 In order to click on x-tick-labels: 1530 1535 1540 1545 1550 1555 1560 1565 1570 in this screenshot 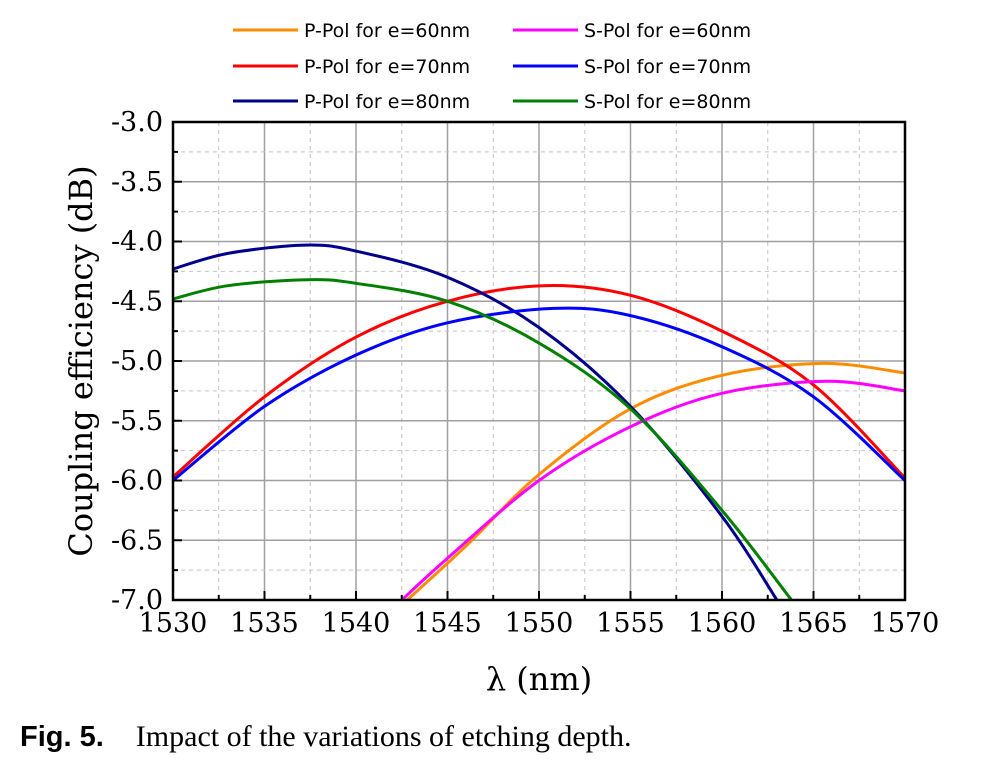, I will do `click(539, 623)`.